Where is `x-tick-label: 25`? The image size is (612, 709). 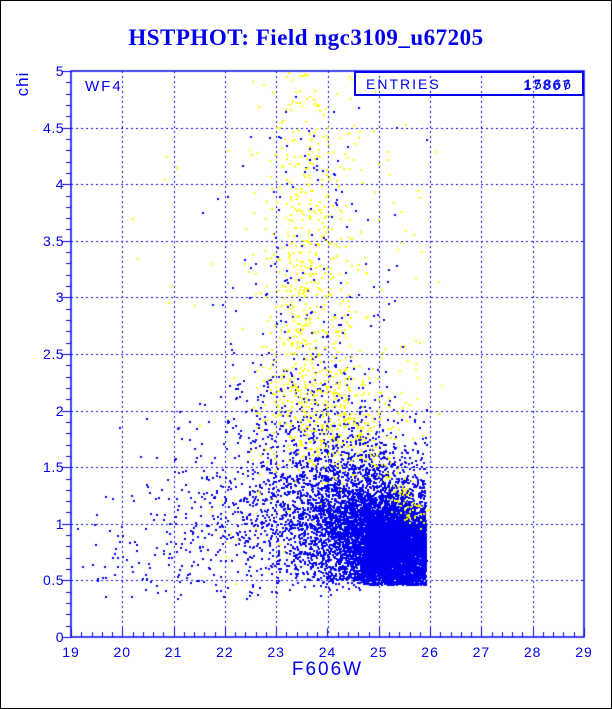
x-tick-label: 25 is located at coordinates (379, 652).